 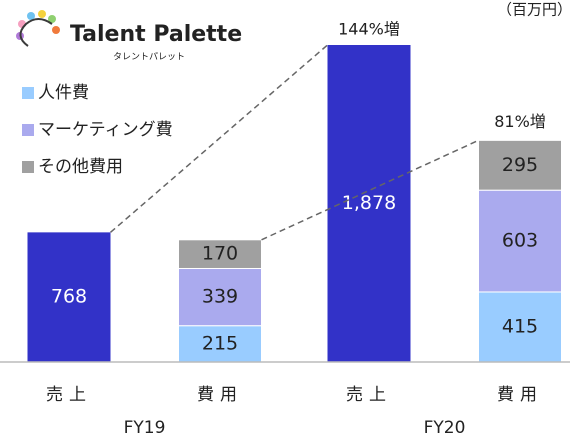 I want to click on logo-face, so click(x=36, y=32).